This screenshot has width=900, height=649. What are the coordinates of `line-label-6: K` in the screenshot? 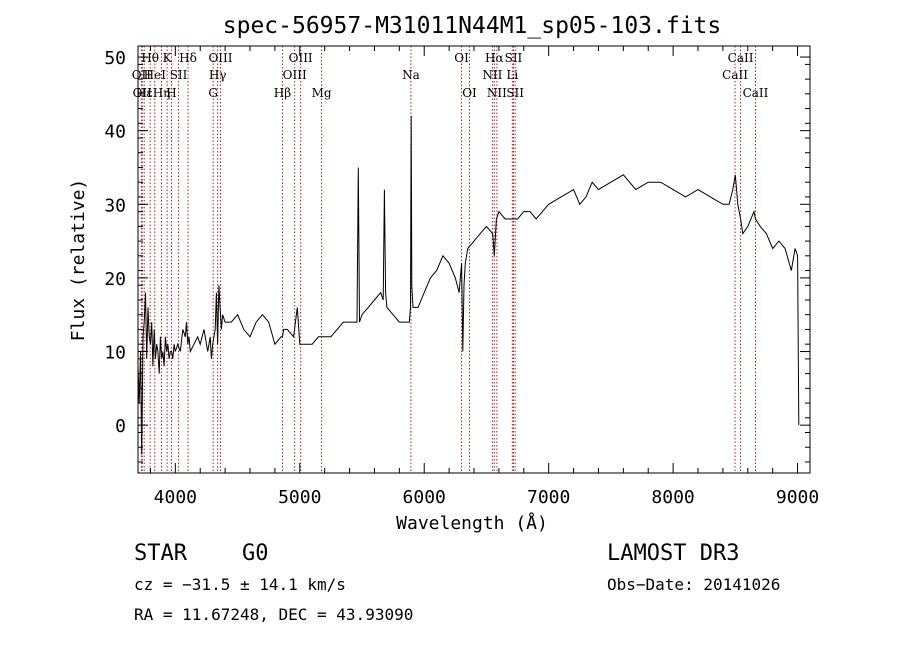 It's located at (168, 58).